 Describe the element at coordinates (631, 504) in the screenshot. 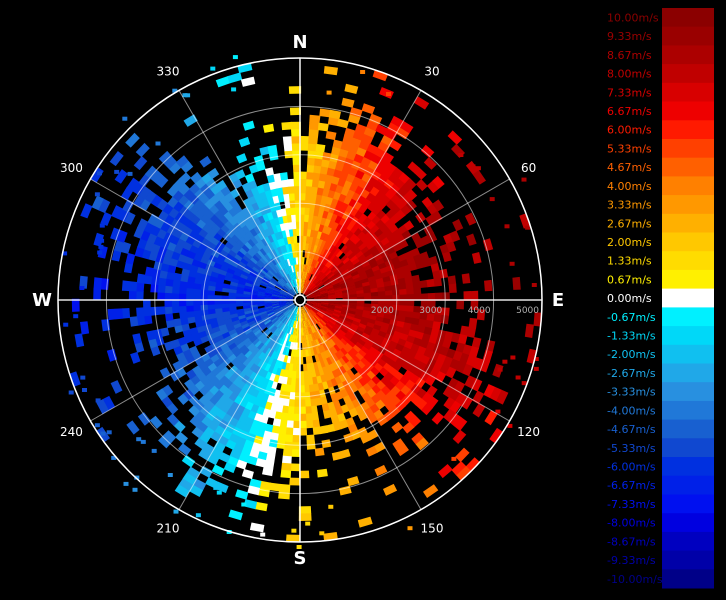

I see `colorbar-label: -7.33m/s` at that location.